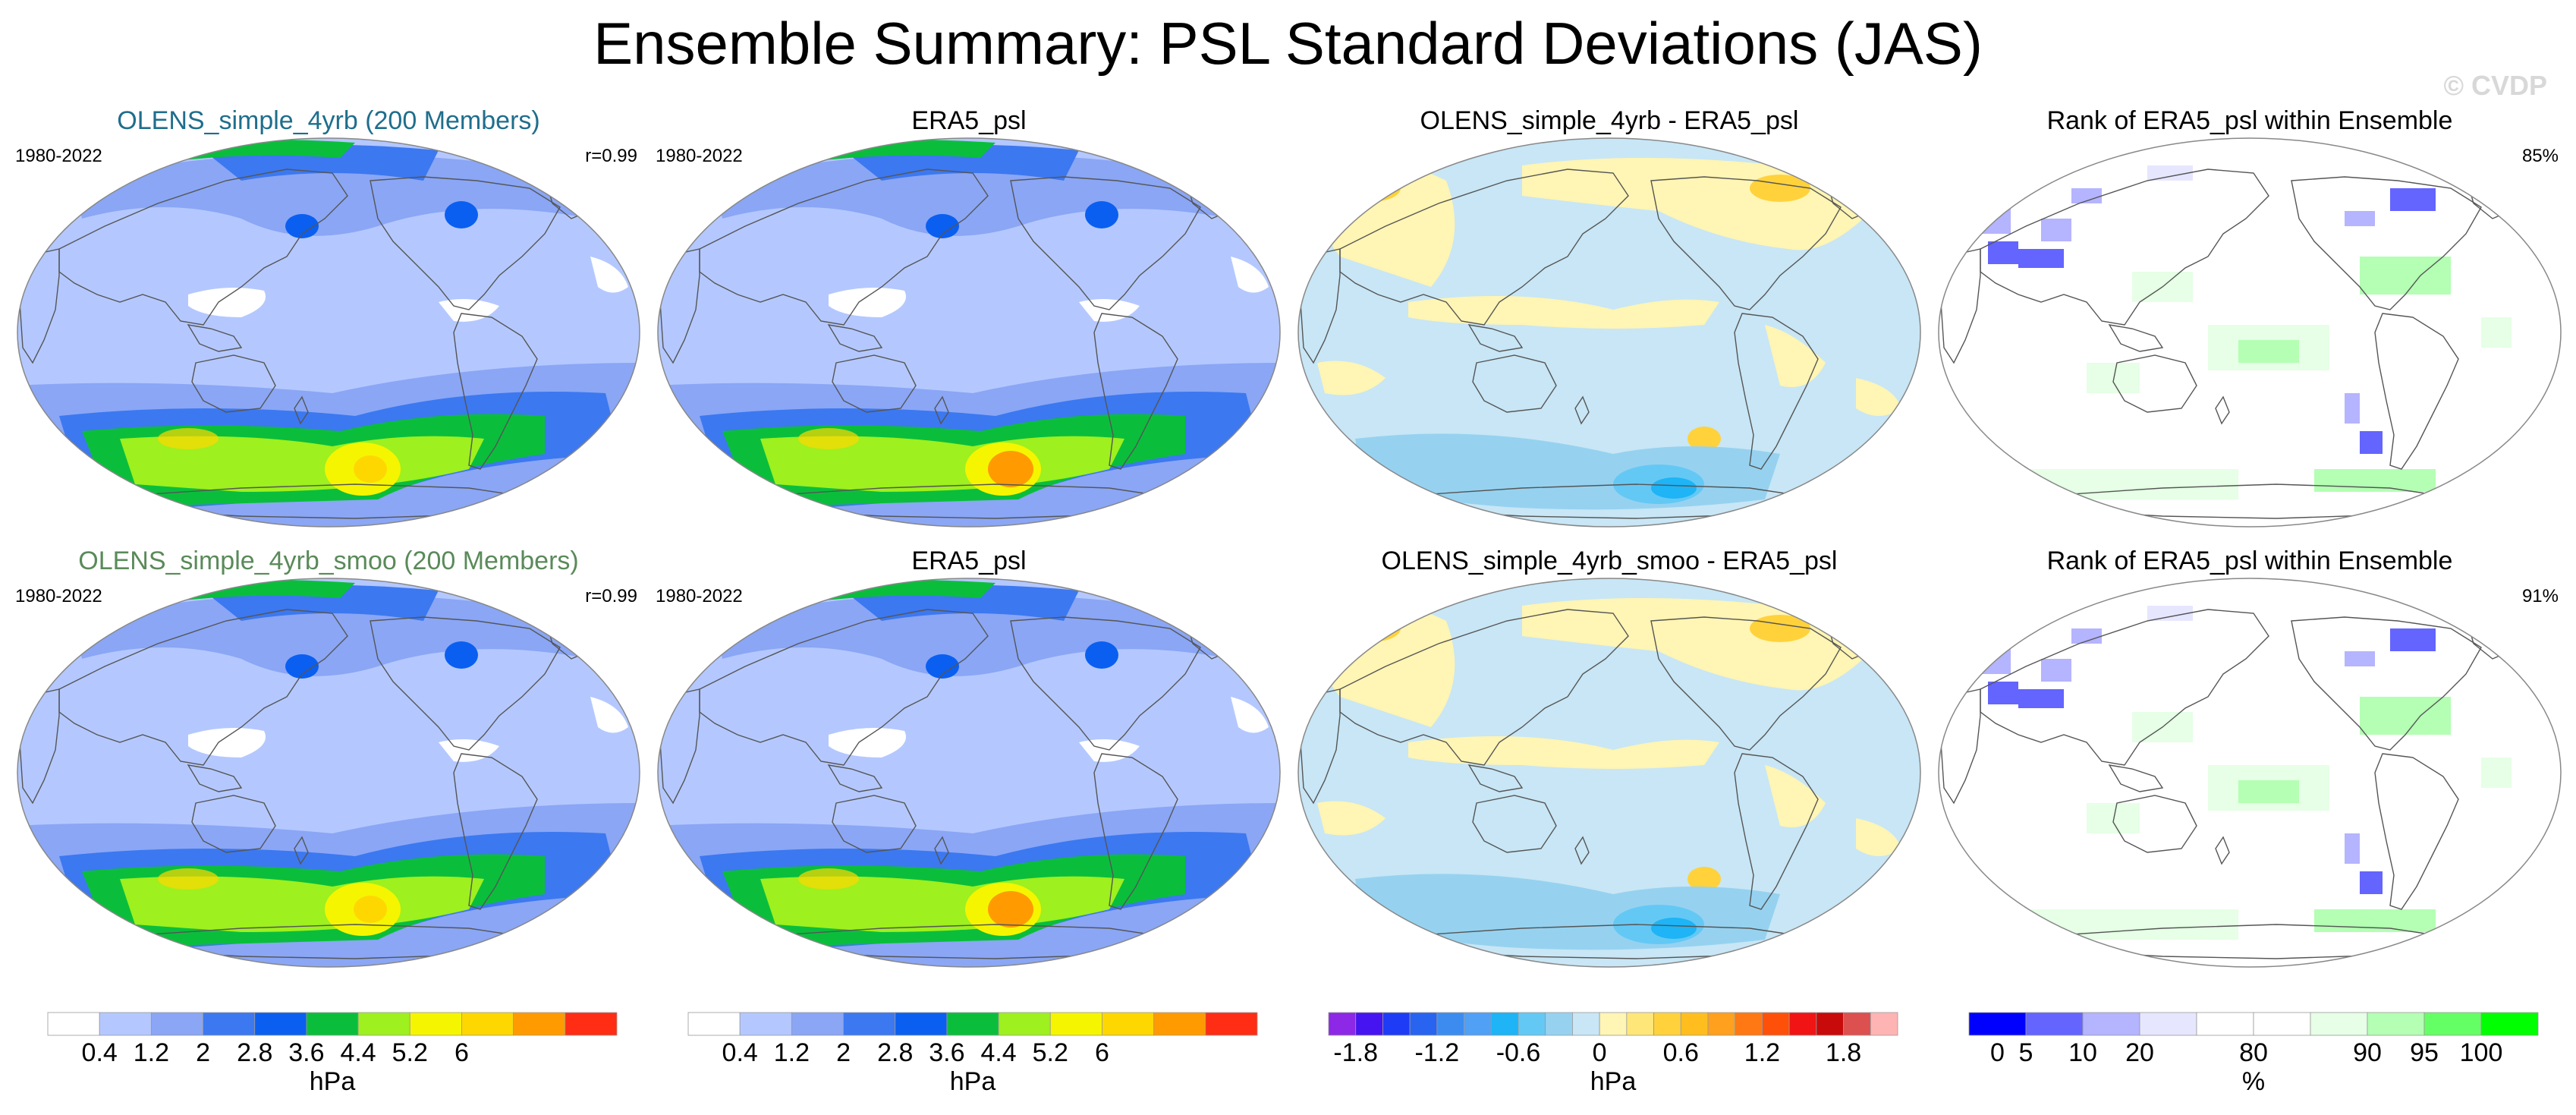 The image size is (2576, 1115). Describe the element at coordinates (2249, 120) in the screenshot. I see `panel-title: Rank of ERA5_psl within Ensemble` at that location.